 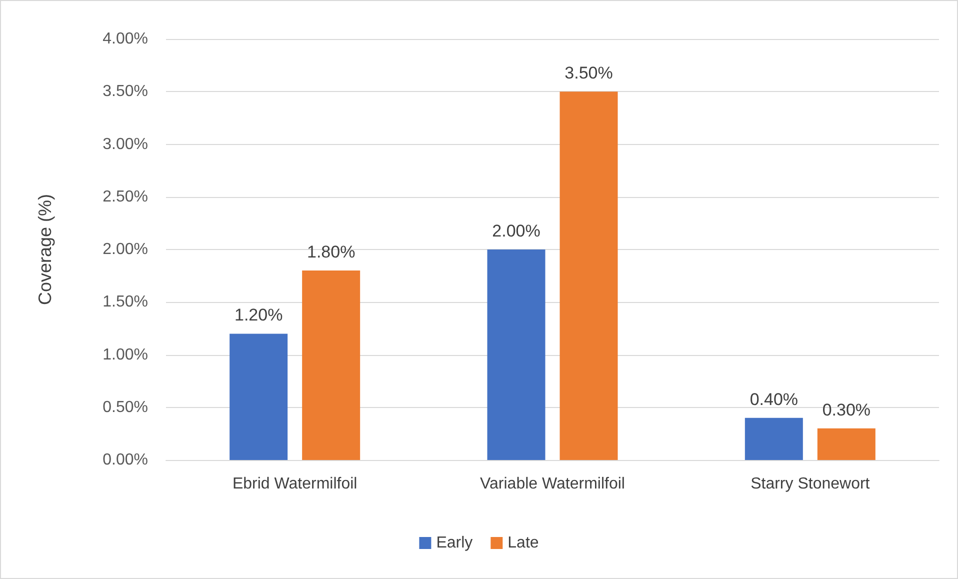 I want to click on x-tick-label: Ebrid Watermilfoil, so click(x=295, y=484).